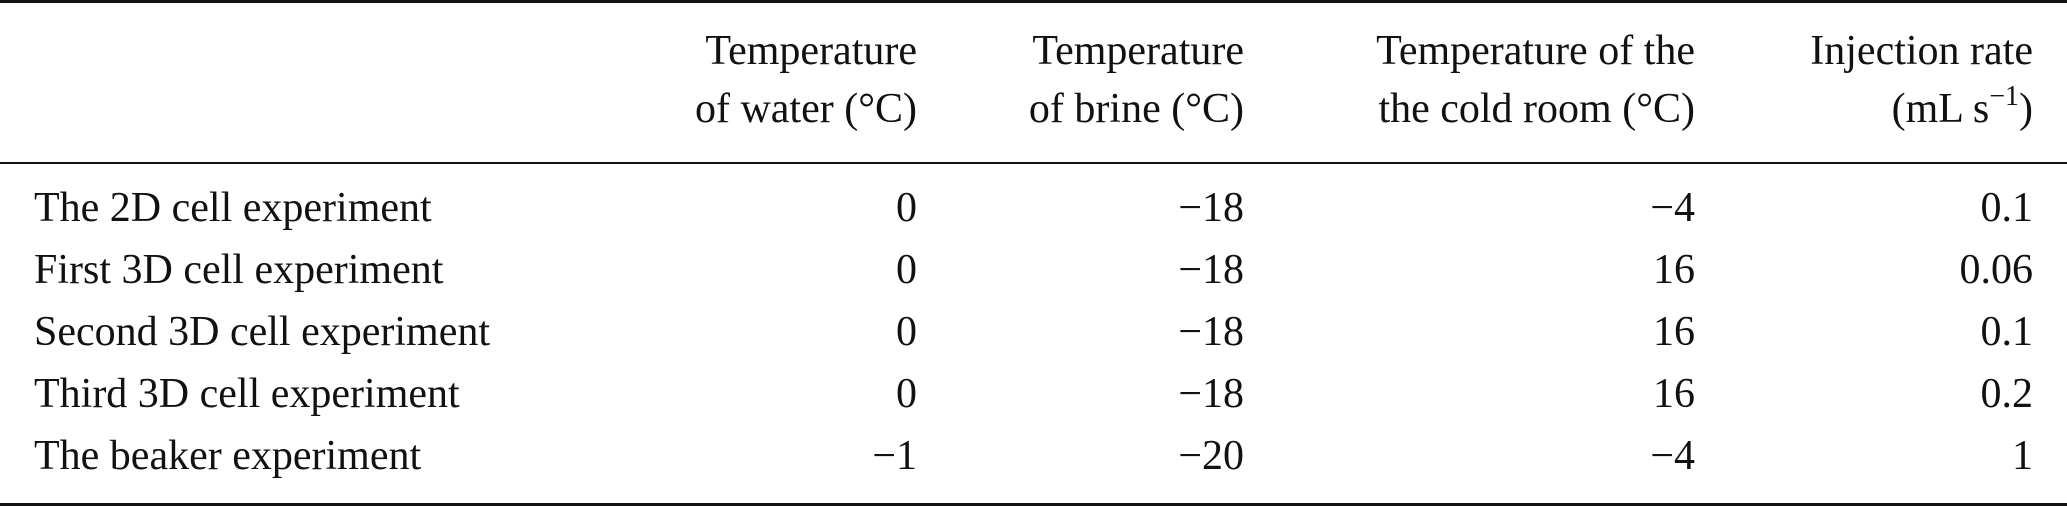  I want to click on header-brine-temperature: Temperature of brine (°C), so click(1136, 80).